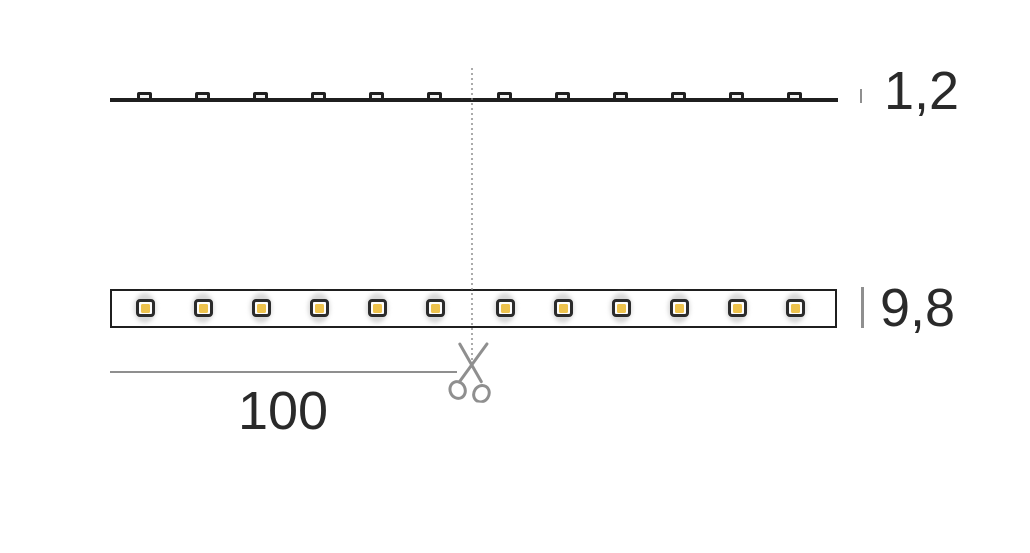  Describe the element at coordinates (862, 307) in the screenshot. I see `width-dimension-tick` at that location.